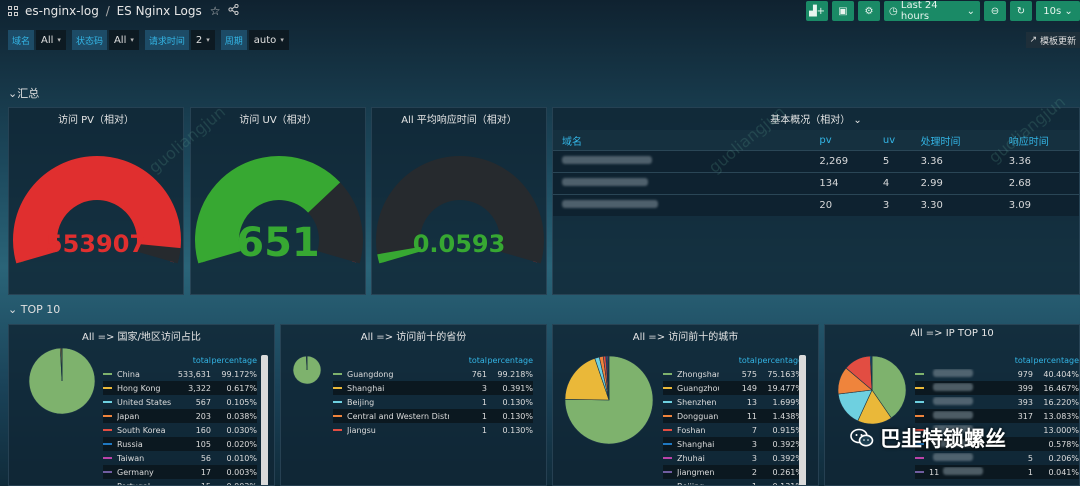  Describe the element at coordinates (997, 472) in the screenshot. I see `legend-row: 11 1 0.041%` at that location.